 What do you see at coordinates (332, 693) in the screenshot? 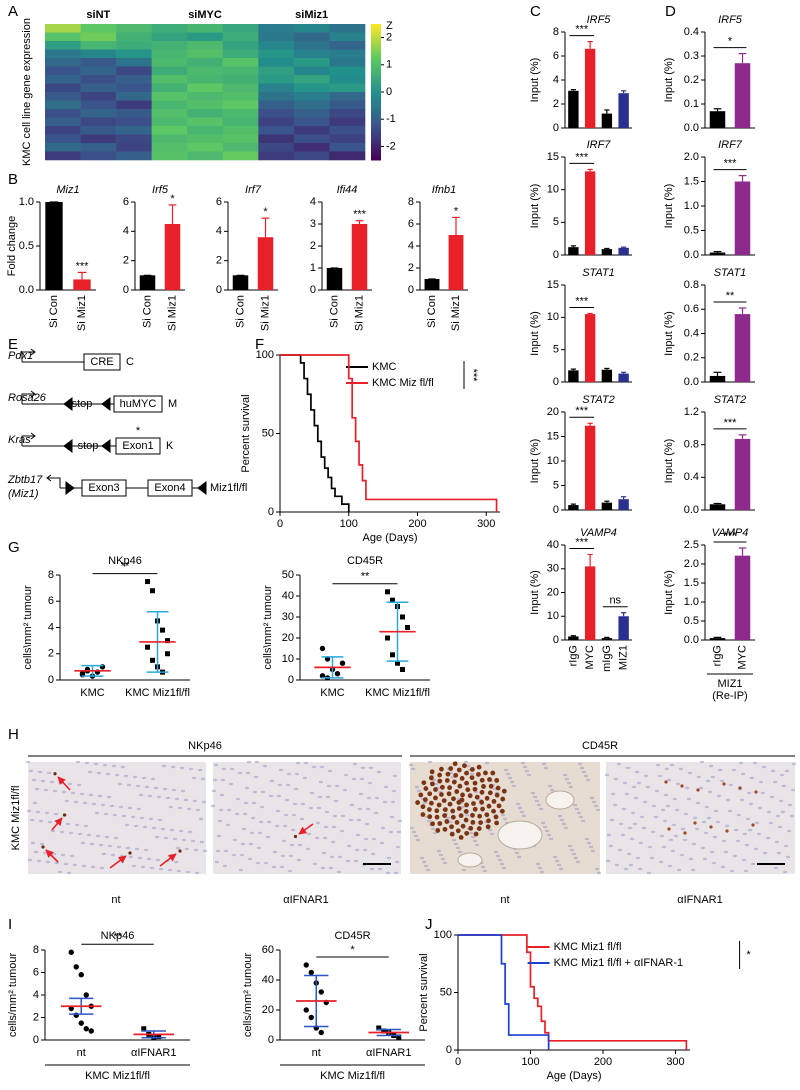
I see `x-tick-label: KMC` at bounding box center [332, 693].